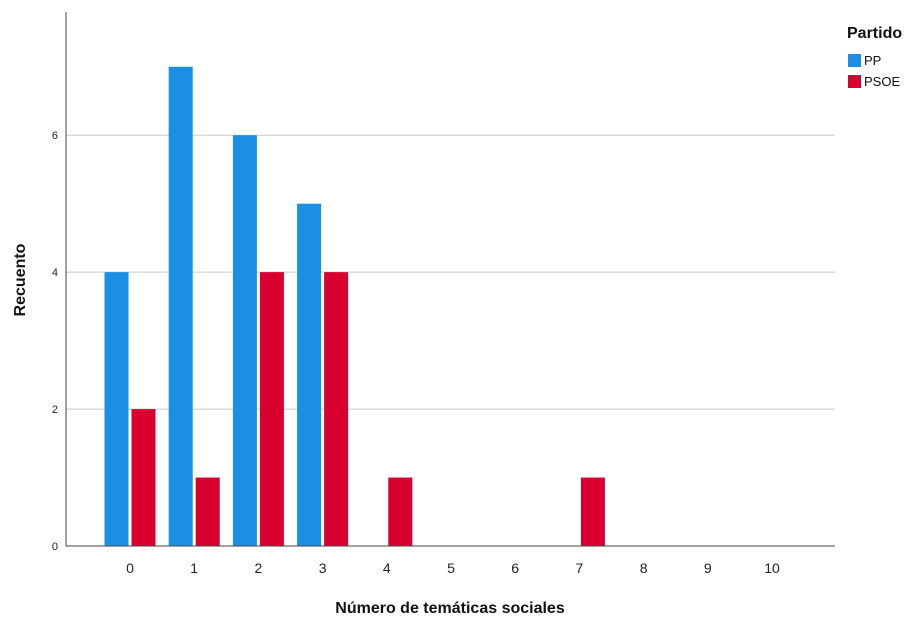  I want to click on x-tick-label: 2, so click(259, 568).